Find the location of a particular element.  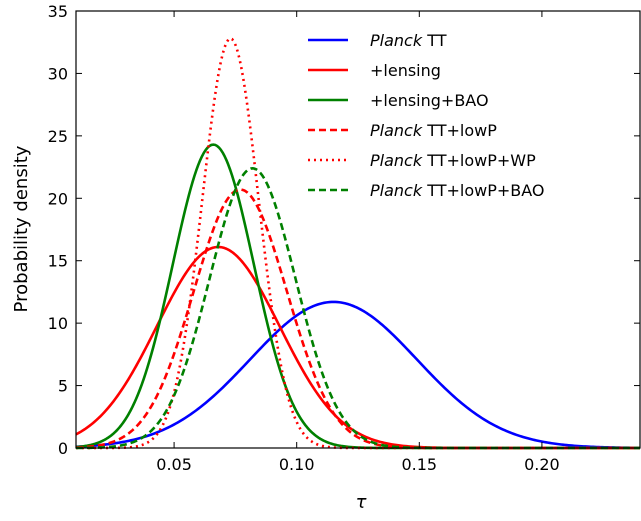

legend-label-3: Planck TT+lowP is located at coordinates (433, 130).